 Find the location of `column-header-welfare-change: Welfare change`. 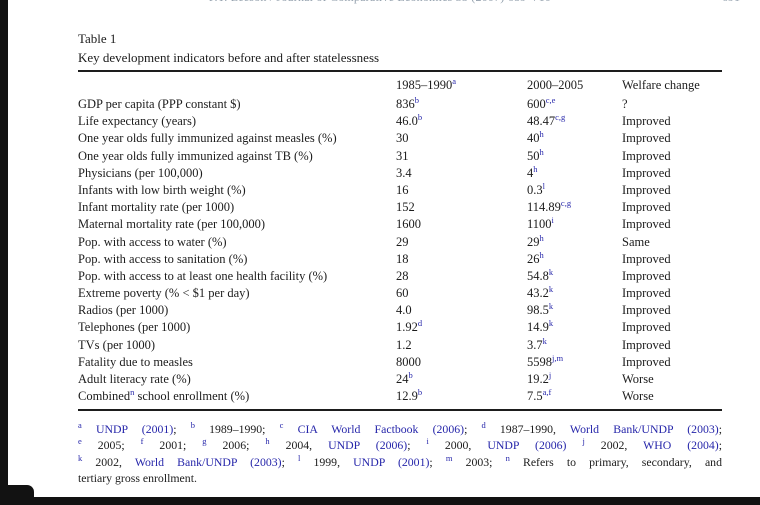

column-header-welfare-change: Welfare change is located at coordinates (661, 85).